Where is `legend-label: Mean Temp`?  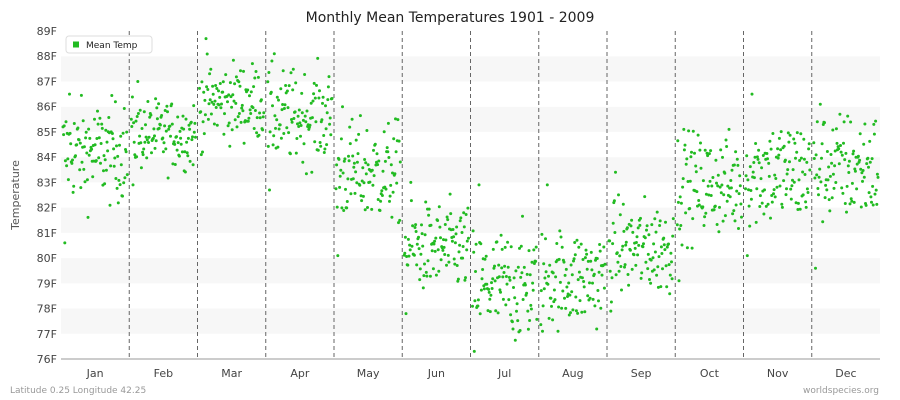 legend-label: Mean Temp is located at coordinates (112, 46).